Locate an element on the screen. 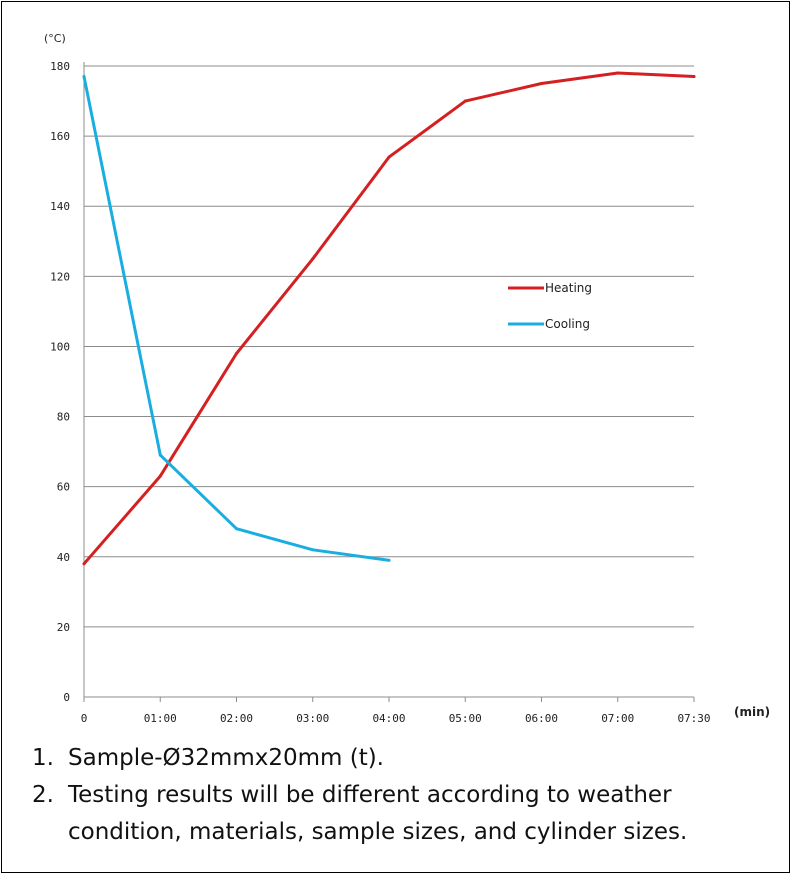  y-tick-label: 20 is located at coordinates (63, 627).